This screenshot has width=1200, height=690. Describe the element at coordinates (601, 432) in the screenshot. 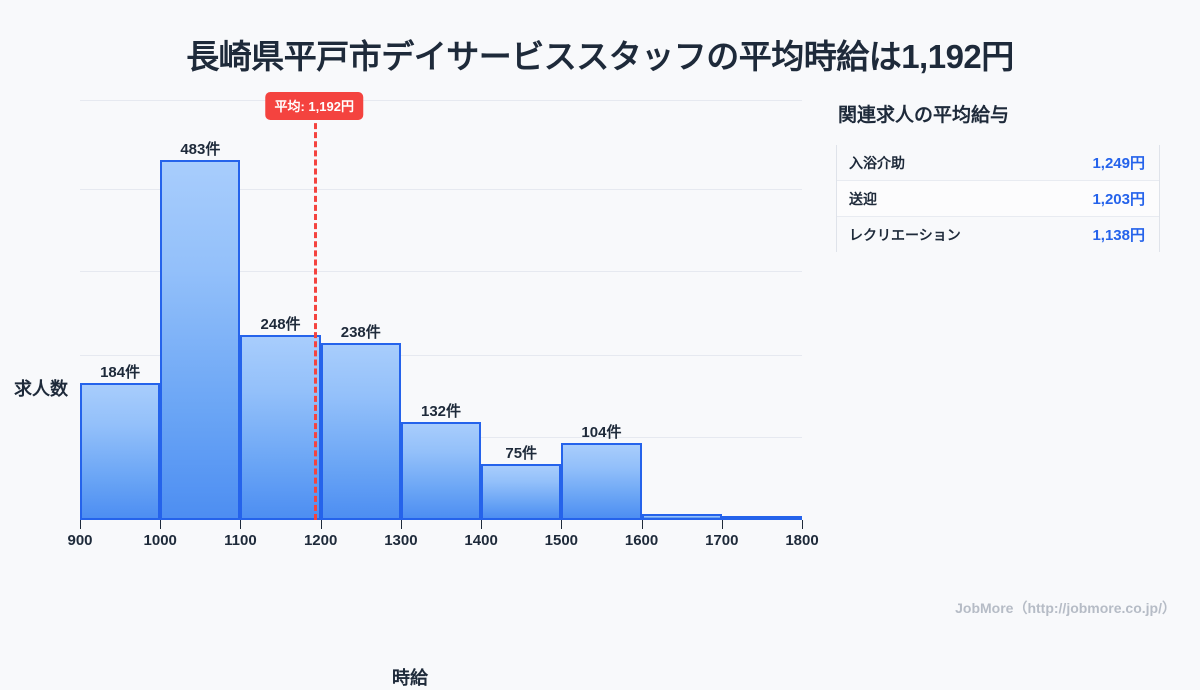

I see `bar-value-label: 104件` at that location.